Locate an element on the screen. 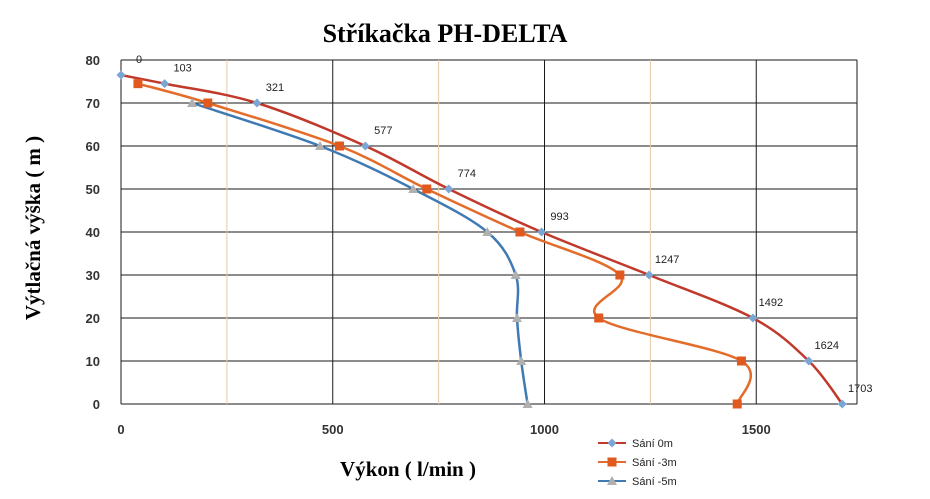  legend-marker-sani-3m is located at coordinates (612, 462).